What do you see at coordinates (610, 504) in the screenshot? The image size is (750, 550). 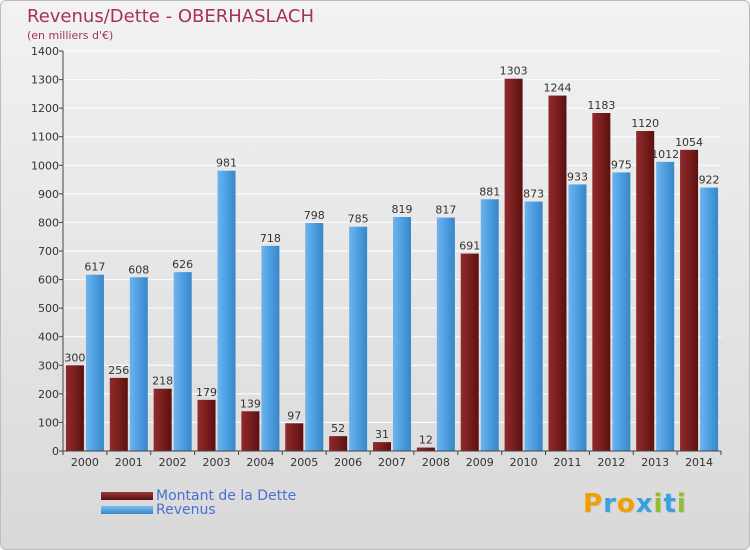 I see `logo-letter: r` at bounding box center [610, 504].